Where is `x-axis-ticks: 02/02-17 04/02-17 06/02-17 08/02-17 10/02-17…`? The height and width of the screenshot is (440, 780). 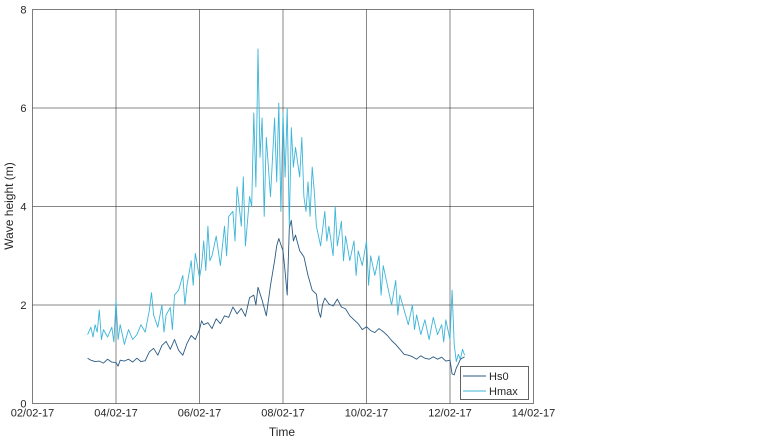
x-axis-ticks: 02/02-17 04/02-17 06/02-17 08/02-17 10/02-17… is located at coordinates (283, 414).